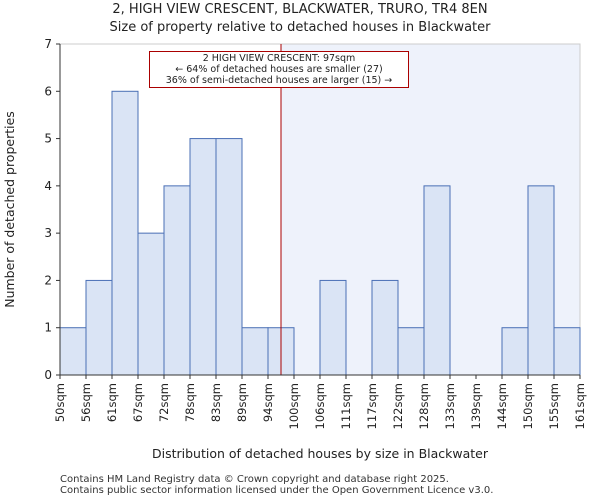 This screenshot has height=500, width=600. I want to click on bar-106sqm, so click(333, 327).